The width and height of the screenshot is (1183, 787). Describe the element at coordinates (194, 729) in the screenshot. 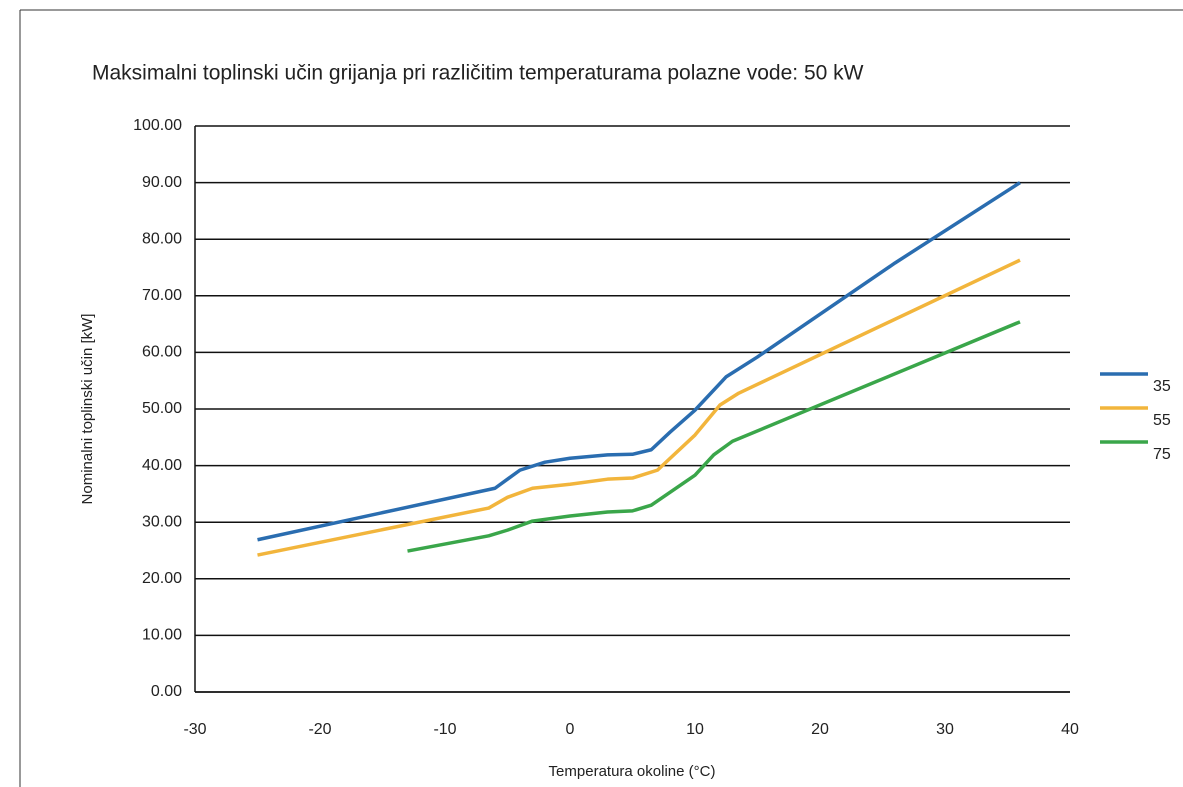

I see `x-tick-label: -30` at that location.